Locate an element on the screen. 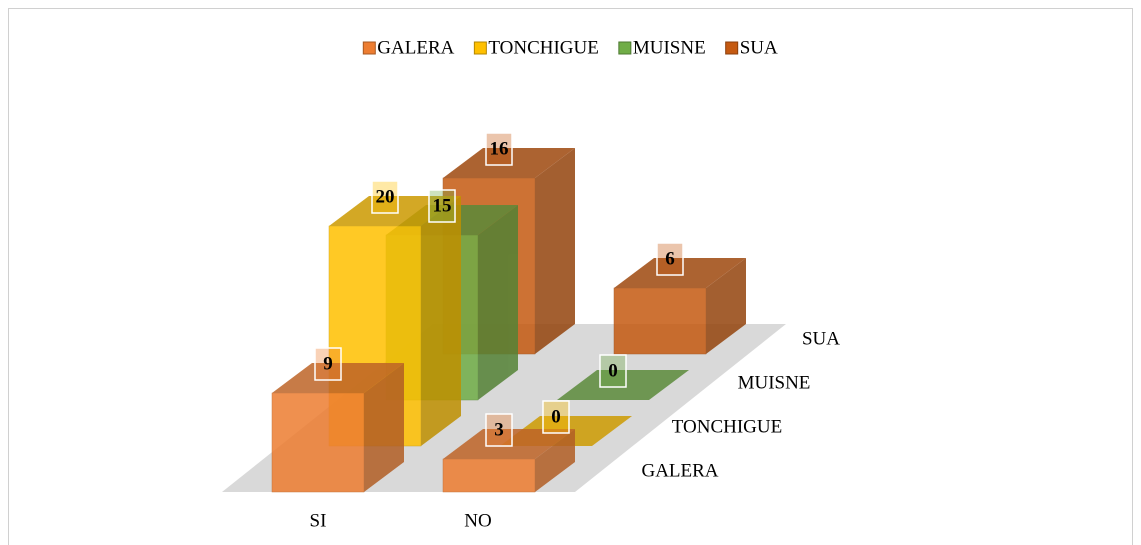  depth-label: MUISNE is located at coordinates (774, 382).